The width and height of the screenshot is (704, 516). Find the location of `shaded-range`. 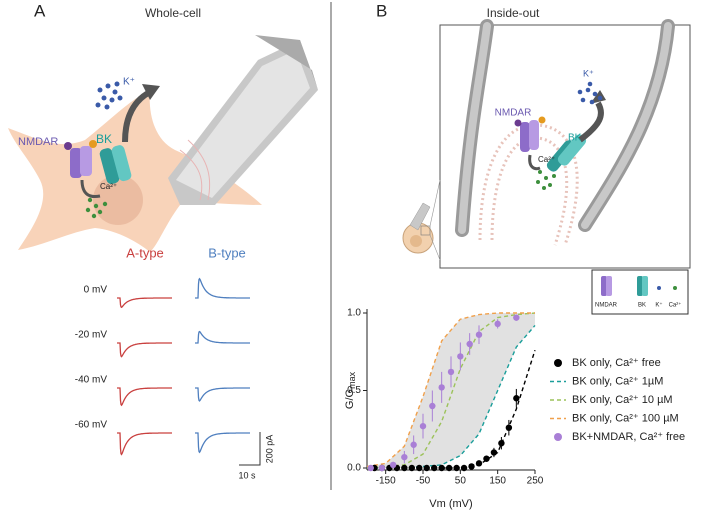

shaded-range is located at coordinates (451, 390).